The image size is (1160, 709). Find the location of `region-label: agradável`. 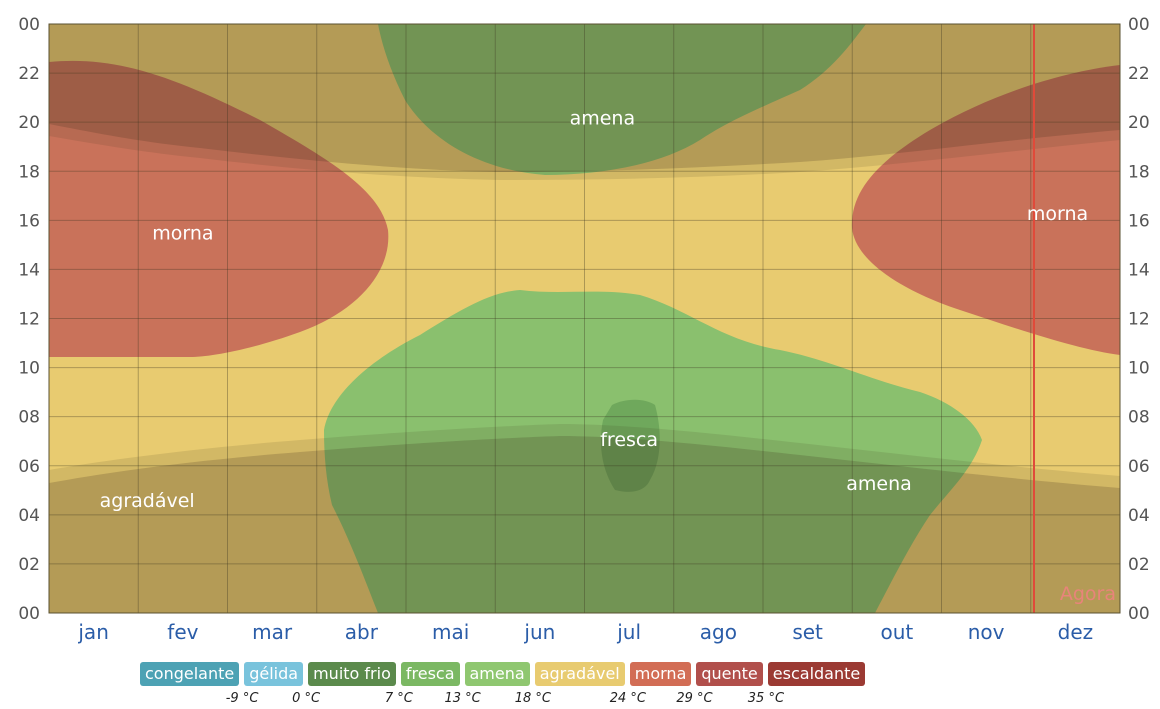

region-label: agradável is located at coordinates (147, 501).